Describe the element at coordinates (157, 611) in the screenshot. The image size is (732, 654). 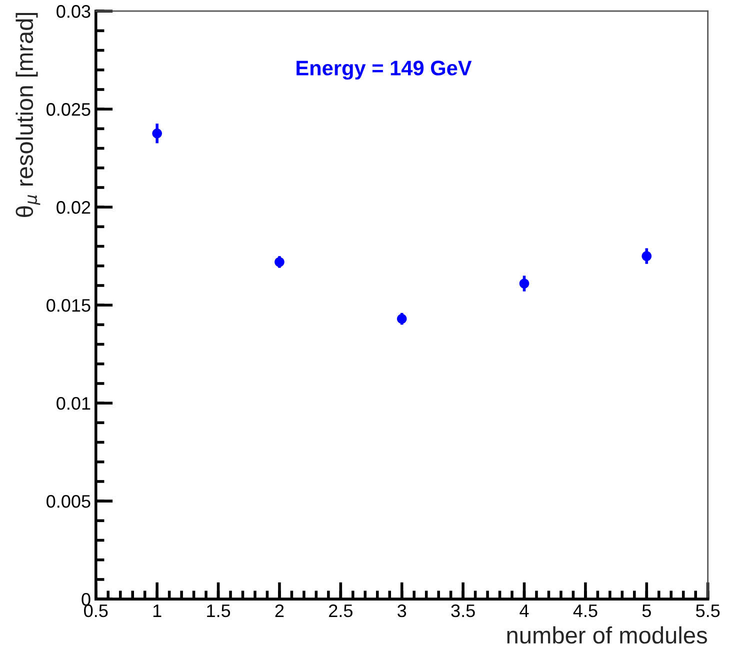
I see `x-tick-label: 1` at that location.